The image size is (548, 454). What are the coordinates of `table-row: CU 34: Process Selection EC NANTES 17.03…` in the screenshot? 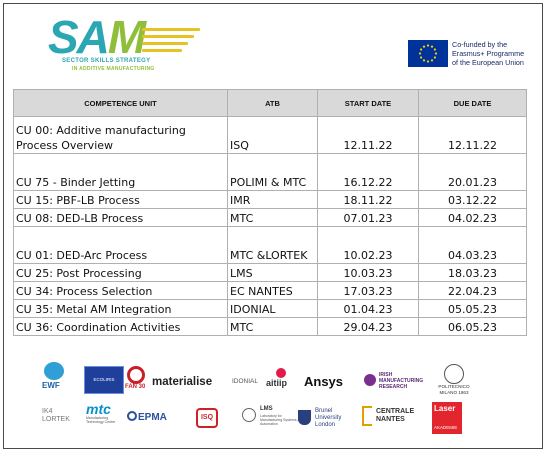 It's located at (270, 290).